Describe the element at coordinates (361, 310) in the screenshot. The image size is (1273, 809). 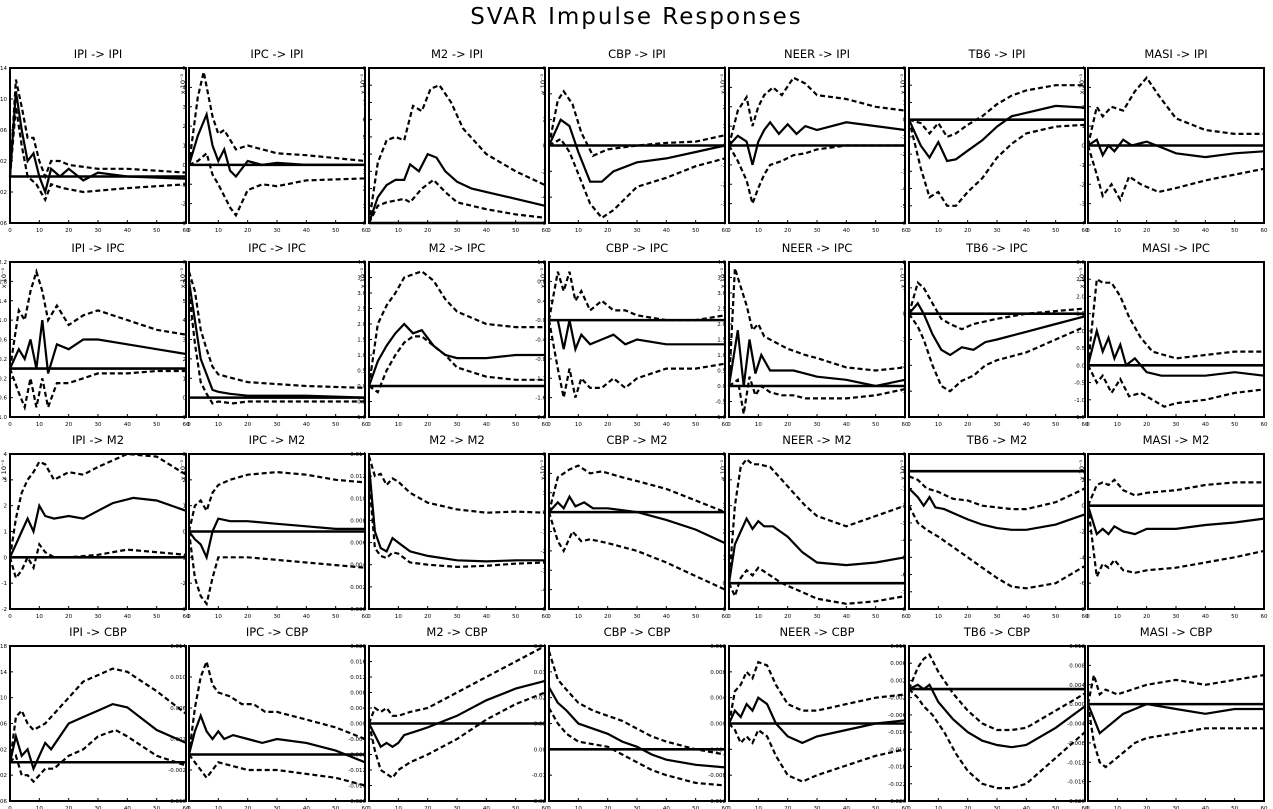
I see `y-tick-label: 2.5` at that location.